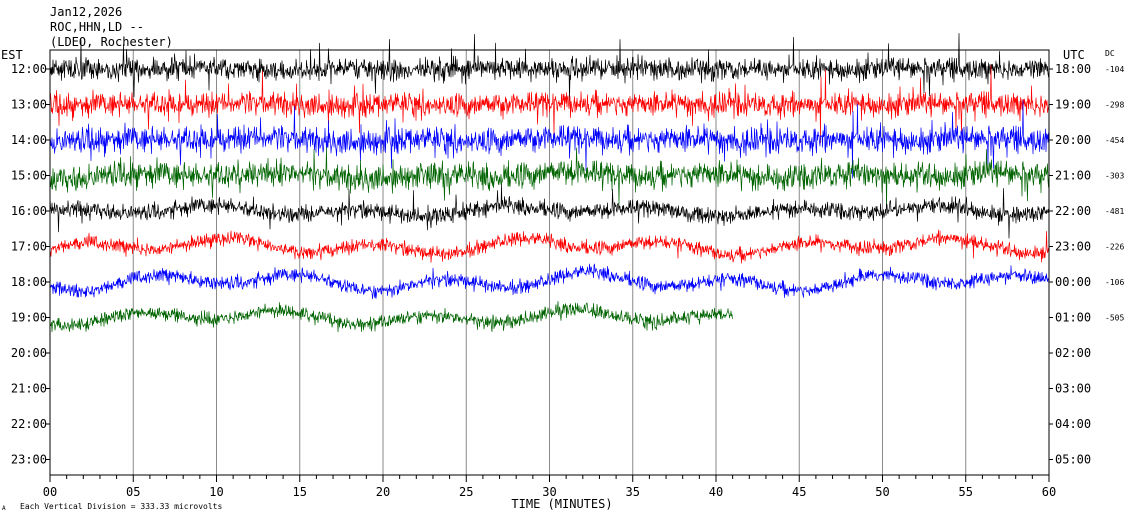 This screenshot has height=519, width=1130. What do you see at coordinates (1074, 55) in the screenshot?
I see `right-timezone-label: UTC` at bounding box center [1074, 55].